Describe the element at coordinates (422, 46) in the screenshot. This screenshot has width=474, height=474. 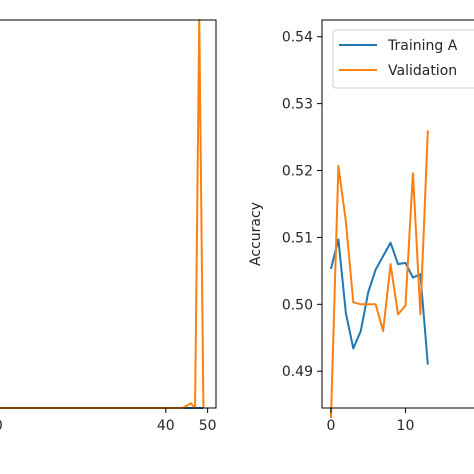
I see `legend-label-training: Training A` at that location.